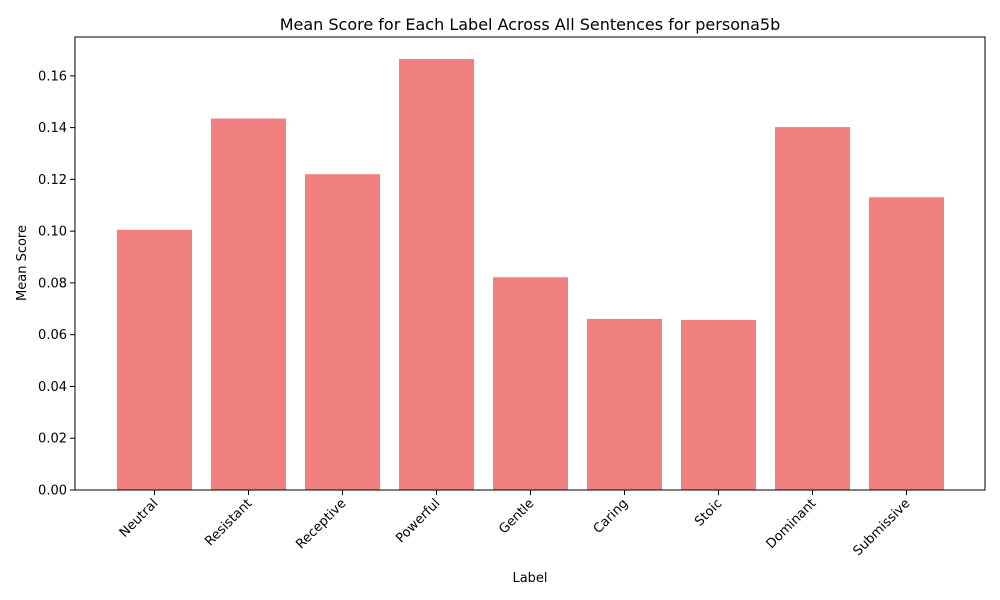 The width and height of the screenshot is (1000, 600). What do you see at coordinates (154, 359) in the screenshot?
I see `bar-neutral` at bounding box center [154, 359].